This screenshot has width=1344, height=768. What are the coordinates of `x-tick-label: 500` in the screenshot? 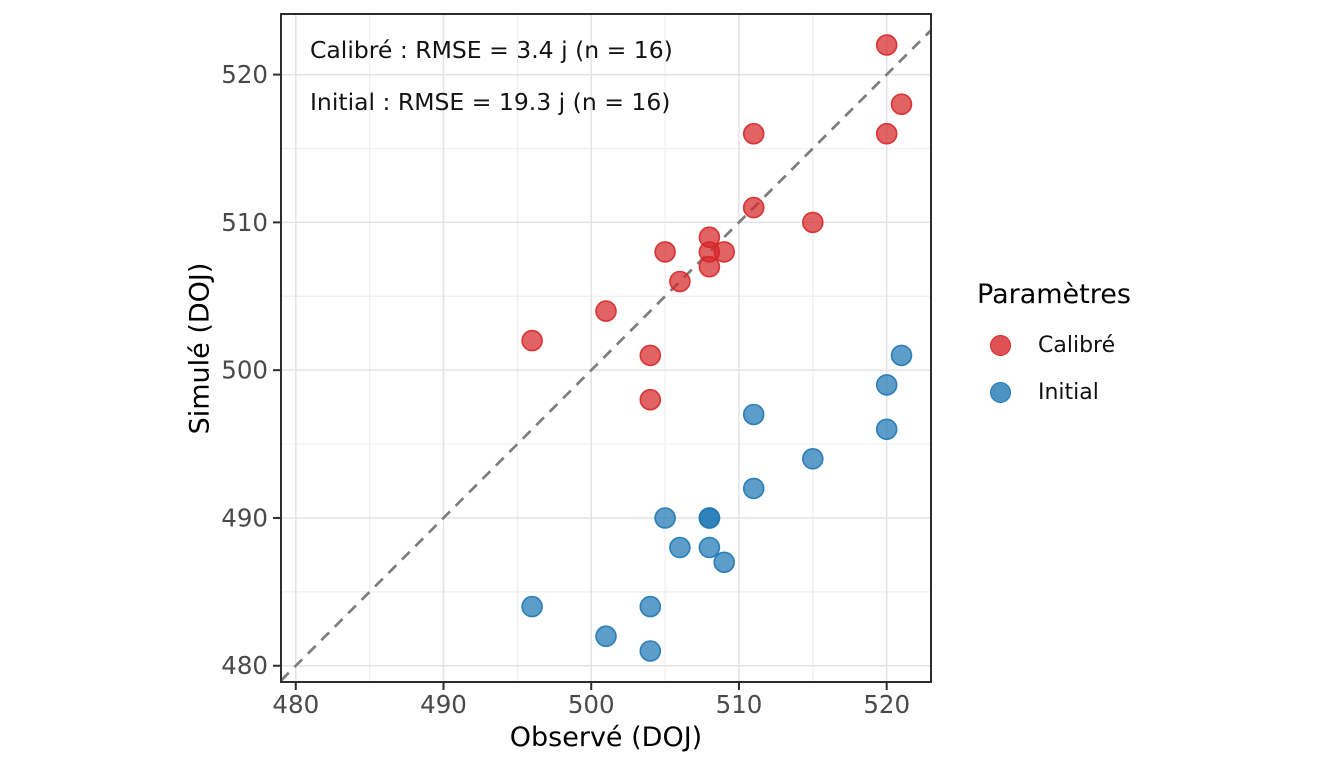 It's located at (591, 704).